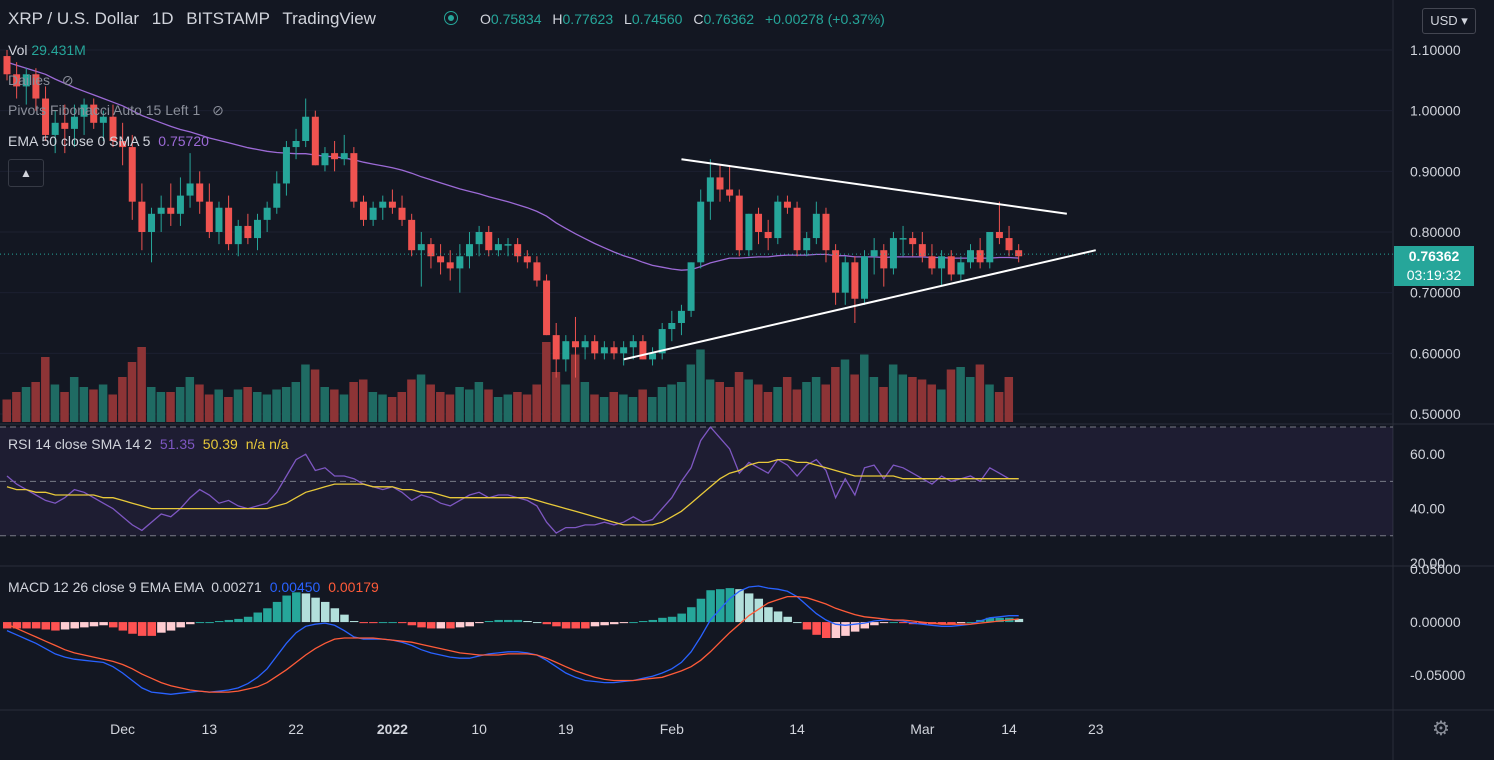  I want to click on currency-label: USD, so click(1444, 20).